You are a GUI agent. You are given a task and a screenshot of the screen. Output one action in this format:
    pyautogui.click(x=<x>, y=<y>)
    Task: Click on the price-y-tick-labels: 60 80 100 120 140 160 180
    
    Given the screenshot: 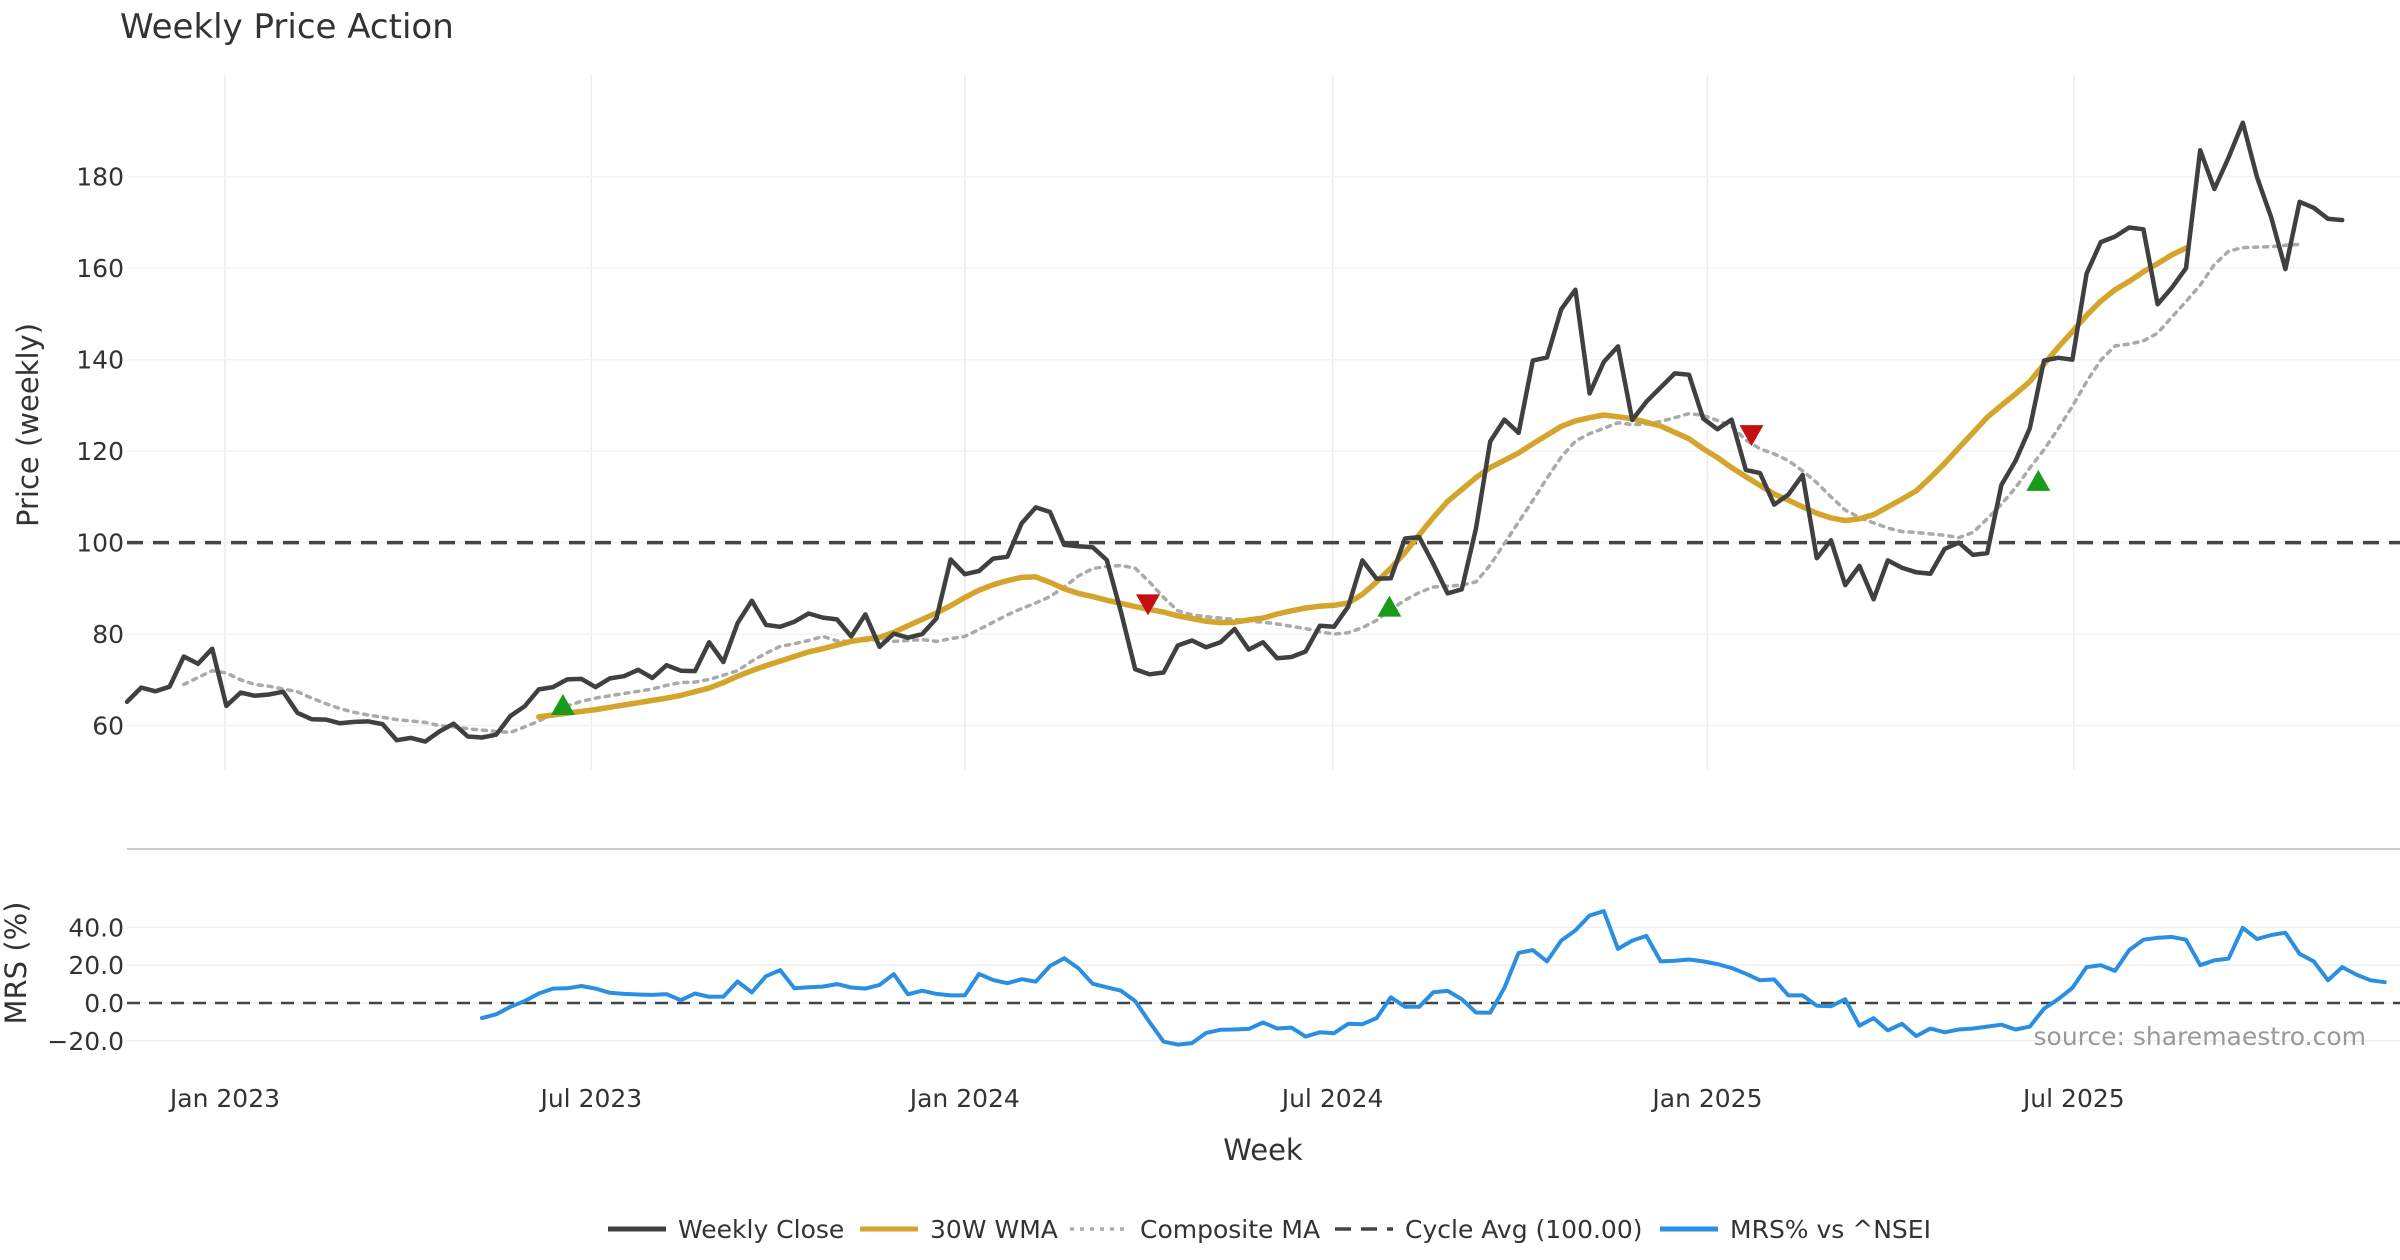 What is the action you would take?
    pyautogui.click(x=100, y=452)
    